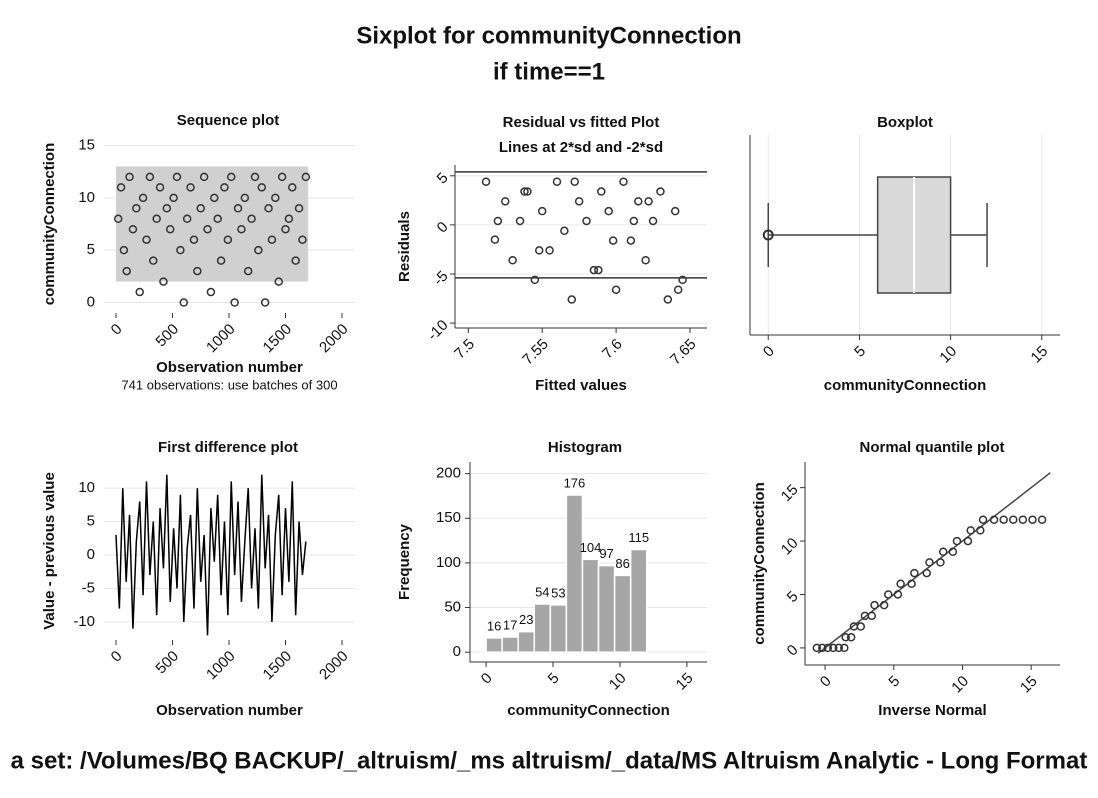 Image resolution: width=1098 pixels, height=798 pixels. What do you see at coordinates (591, 547) in the screenshot?
I see `bar-label: 104` at bounding box center [591, 547].